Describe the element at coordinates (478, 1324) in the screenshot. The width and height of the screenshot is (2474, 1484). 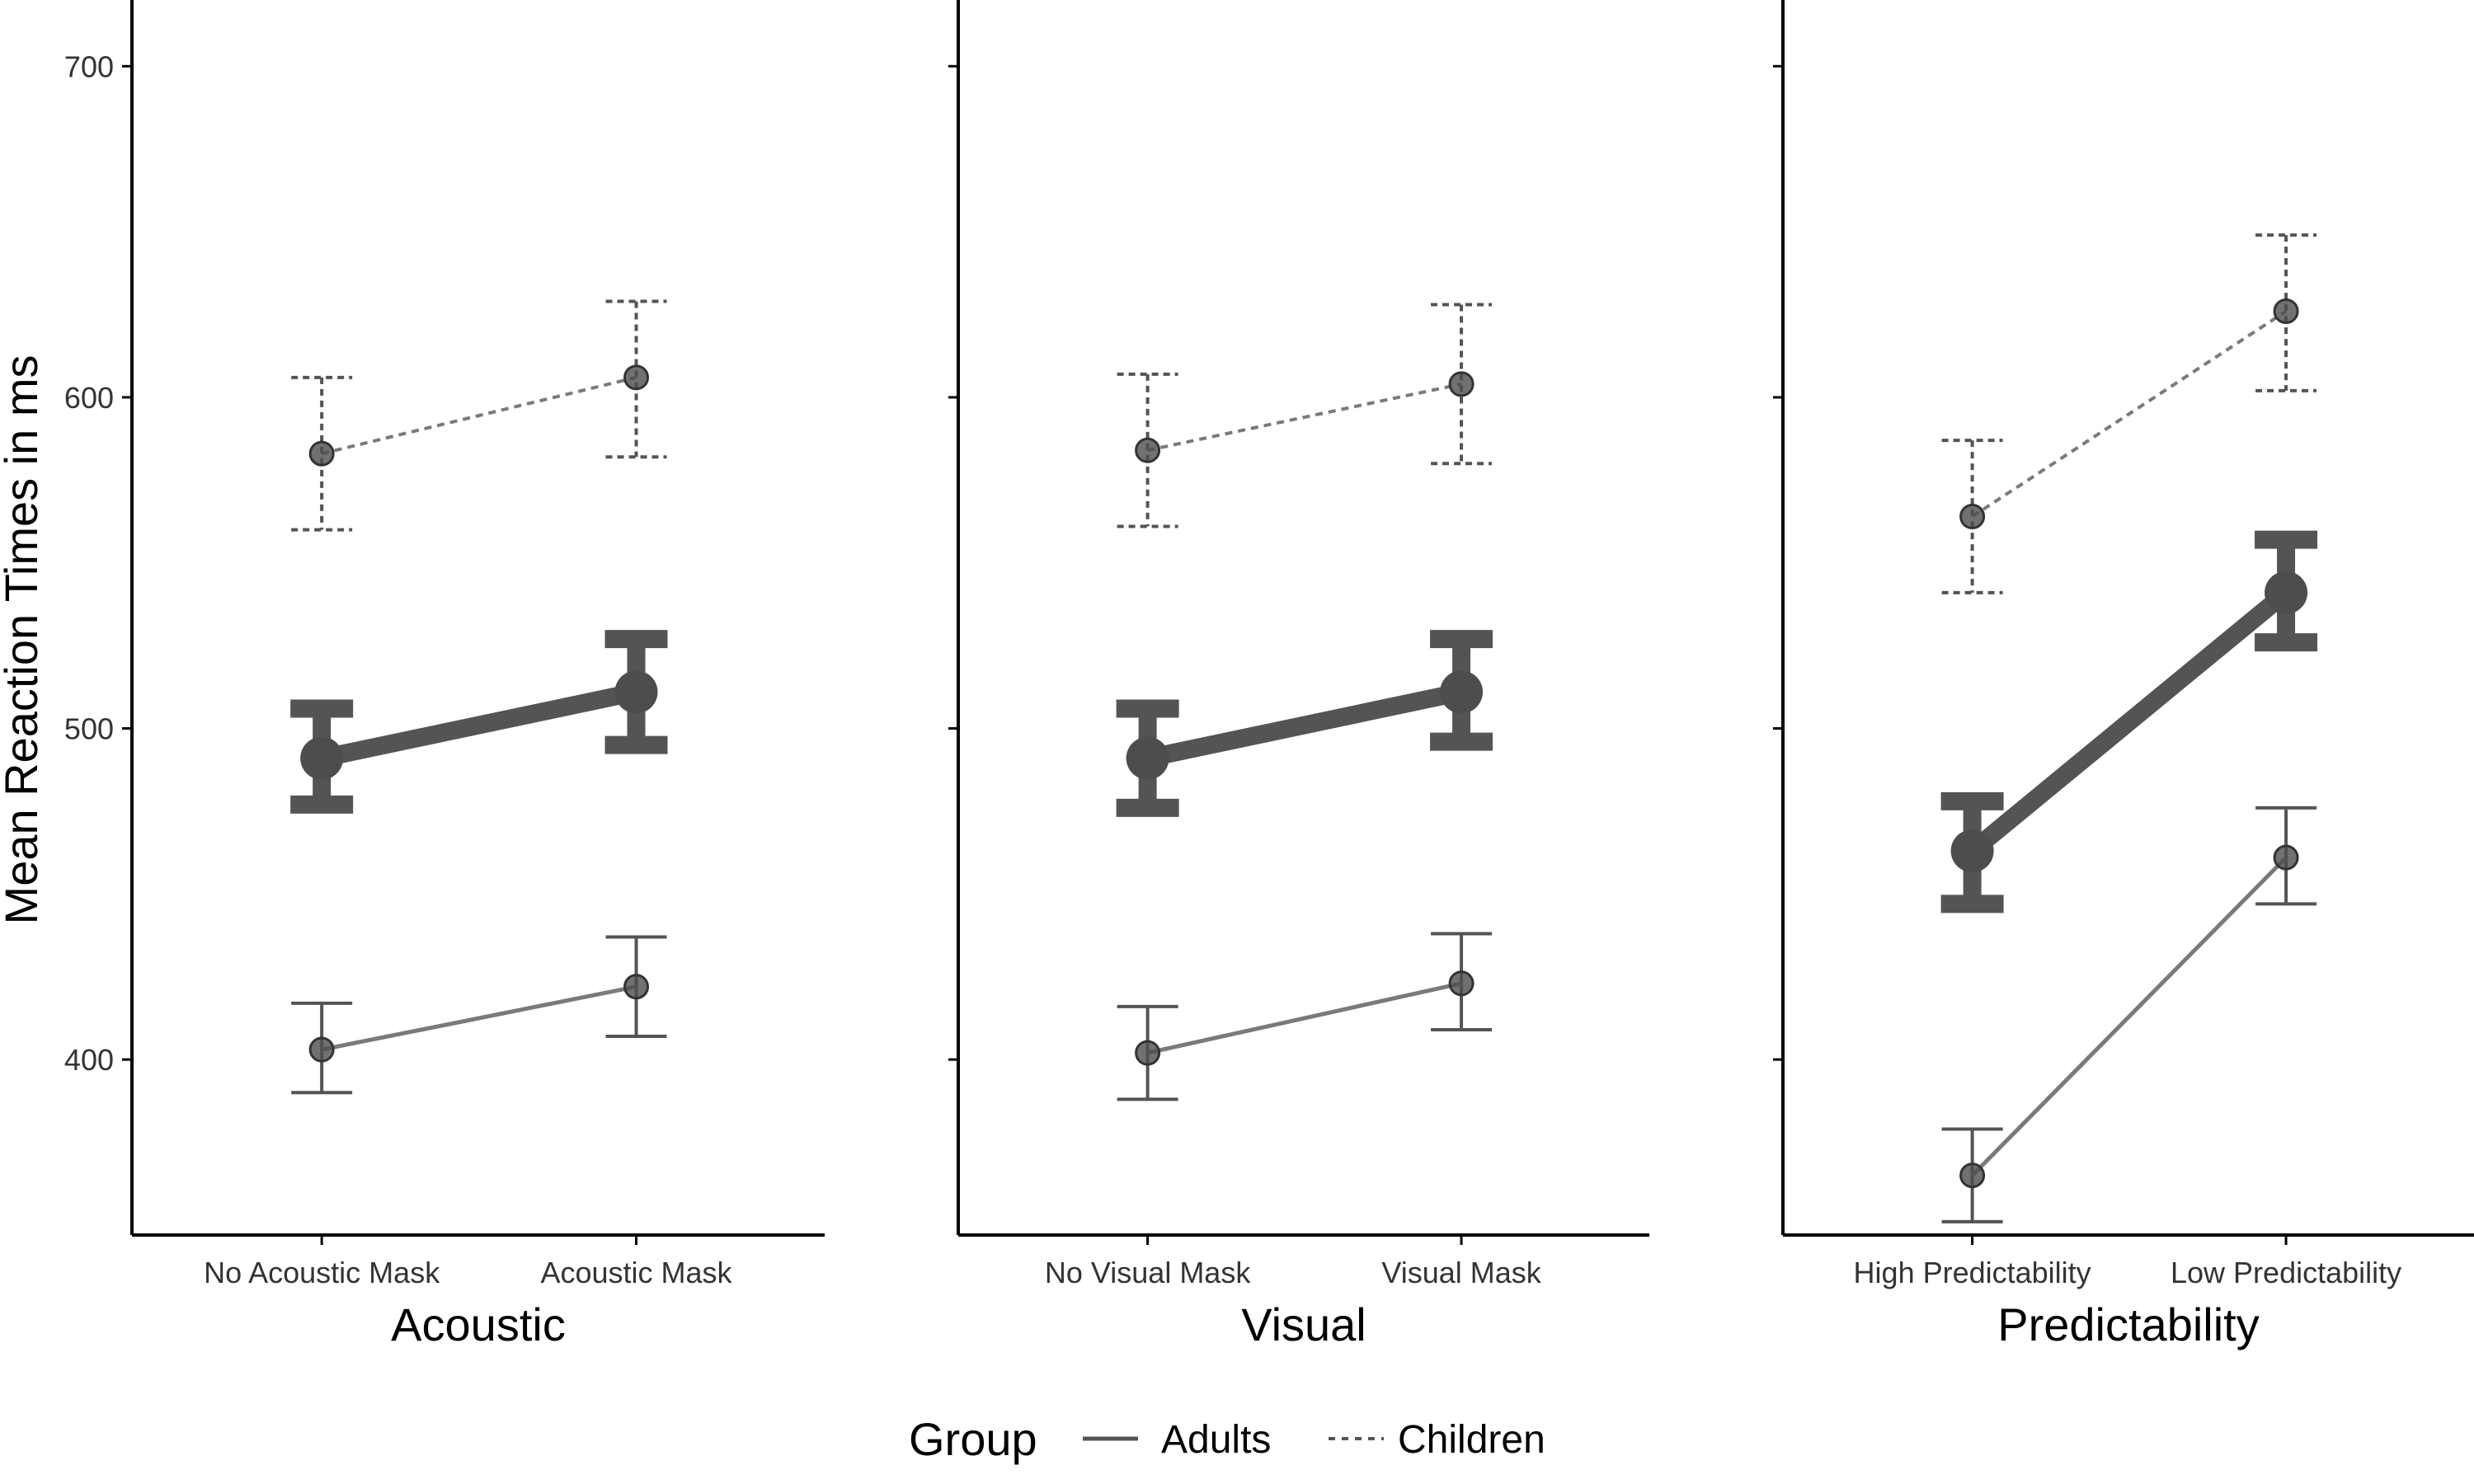
I see `x-axis-title: Acoustic` at that location.